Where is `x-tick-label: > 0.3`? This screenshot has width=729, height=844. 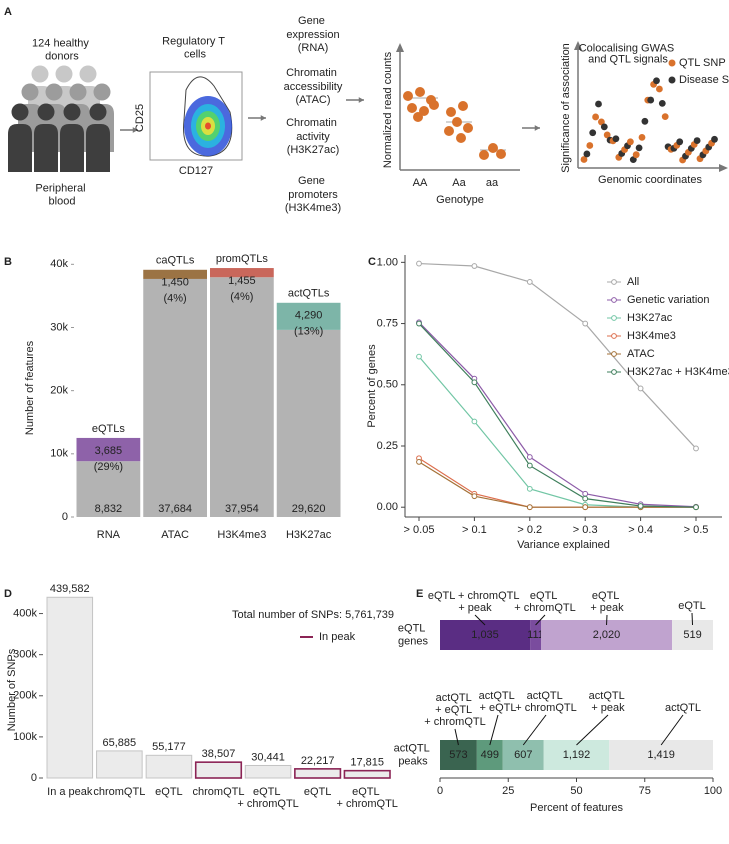
x-tick-label: > 0.3 is located at coordinates (585, 530).